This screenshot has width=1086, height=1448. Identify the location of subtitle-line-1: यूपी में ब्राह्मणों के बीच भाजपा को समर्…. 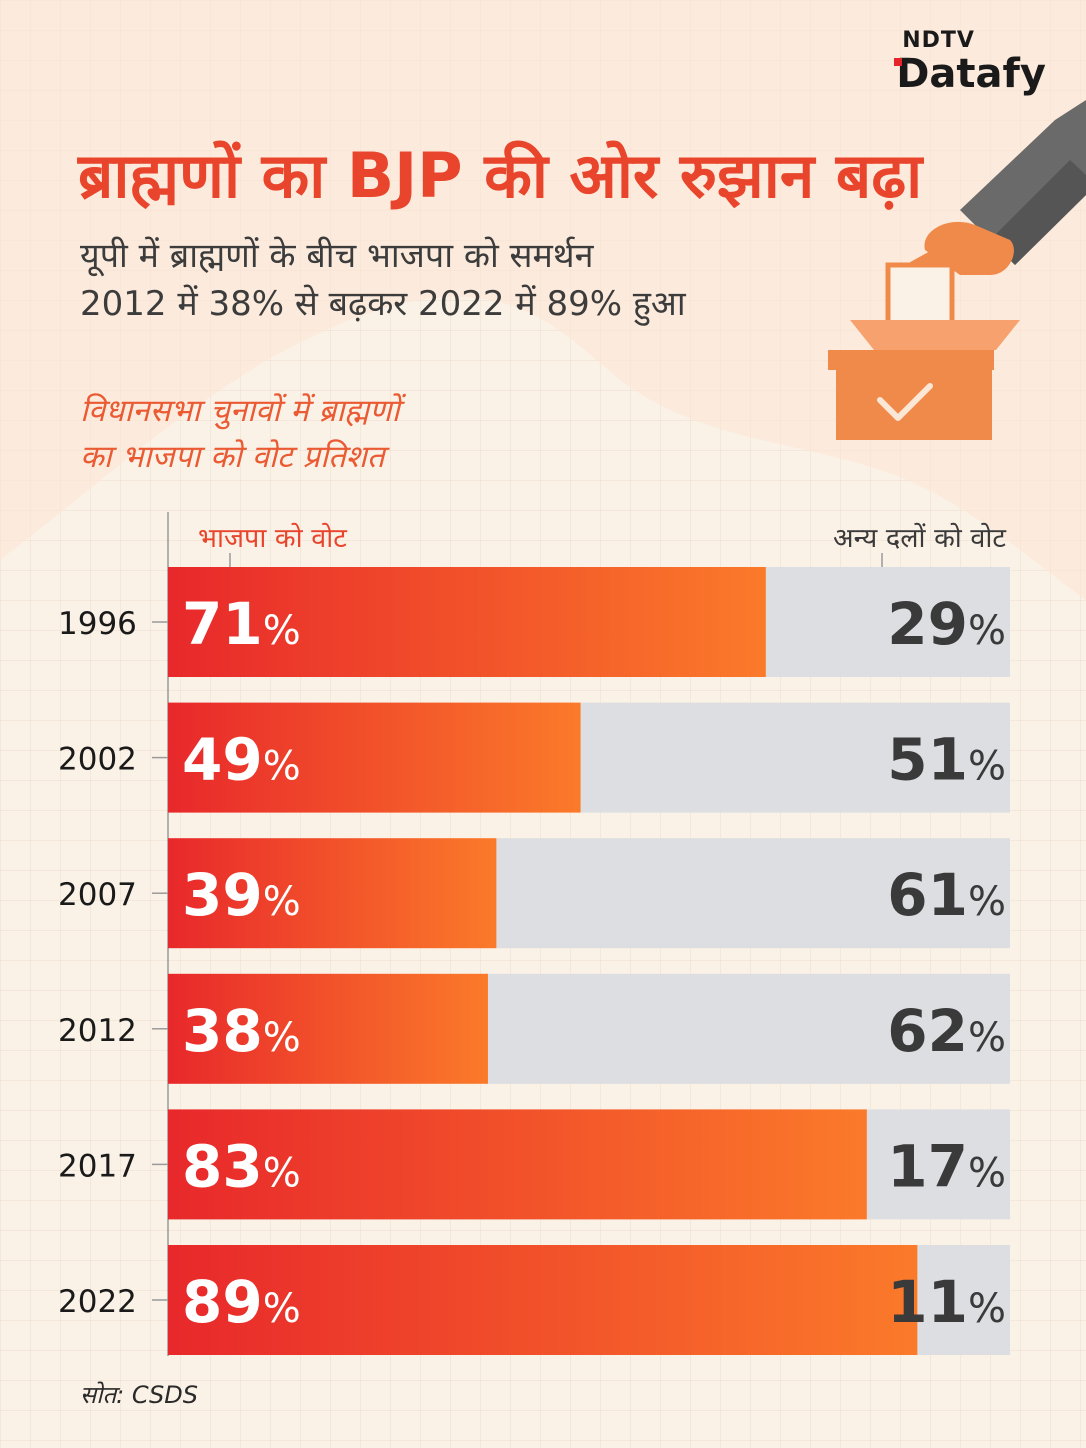
(337, 256).